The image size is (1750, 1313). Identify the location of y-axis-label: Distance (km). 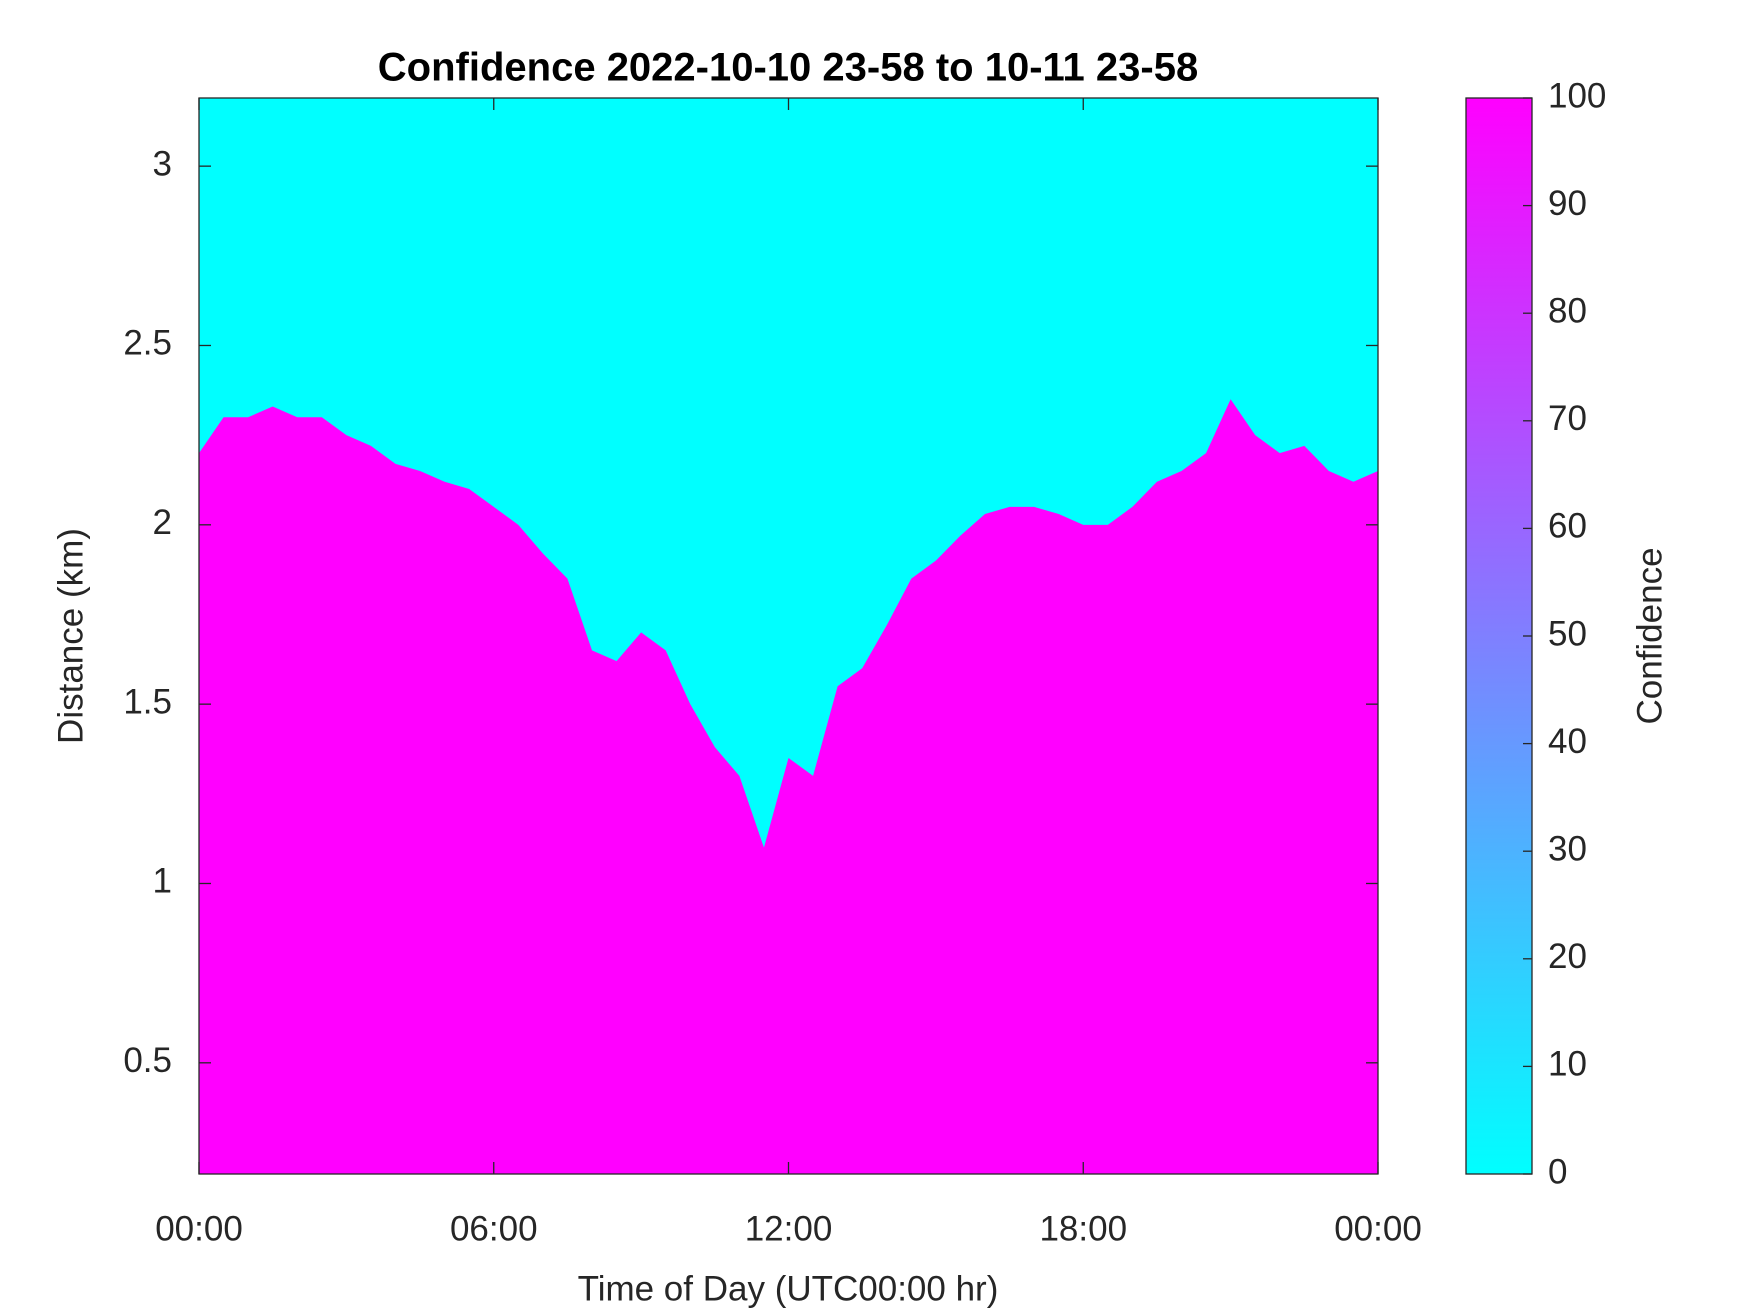
(70, 636).